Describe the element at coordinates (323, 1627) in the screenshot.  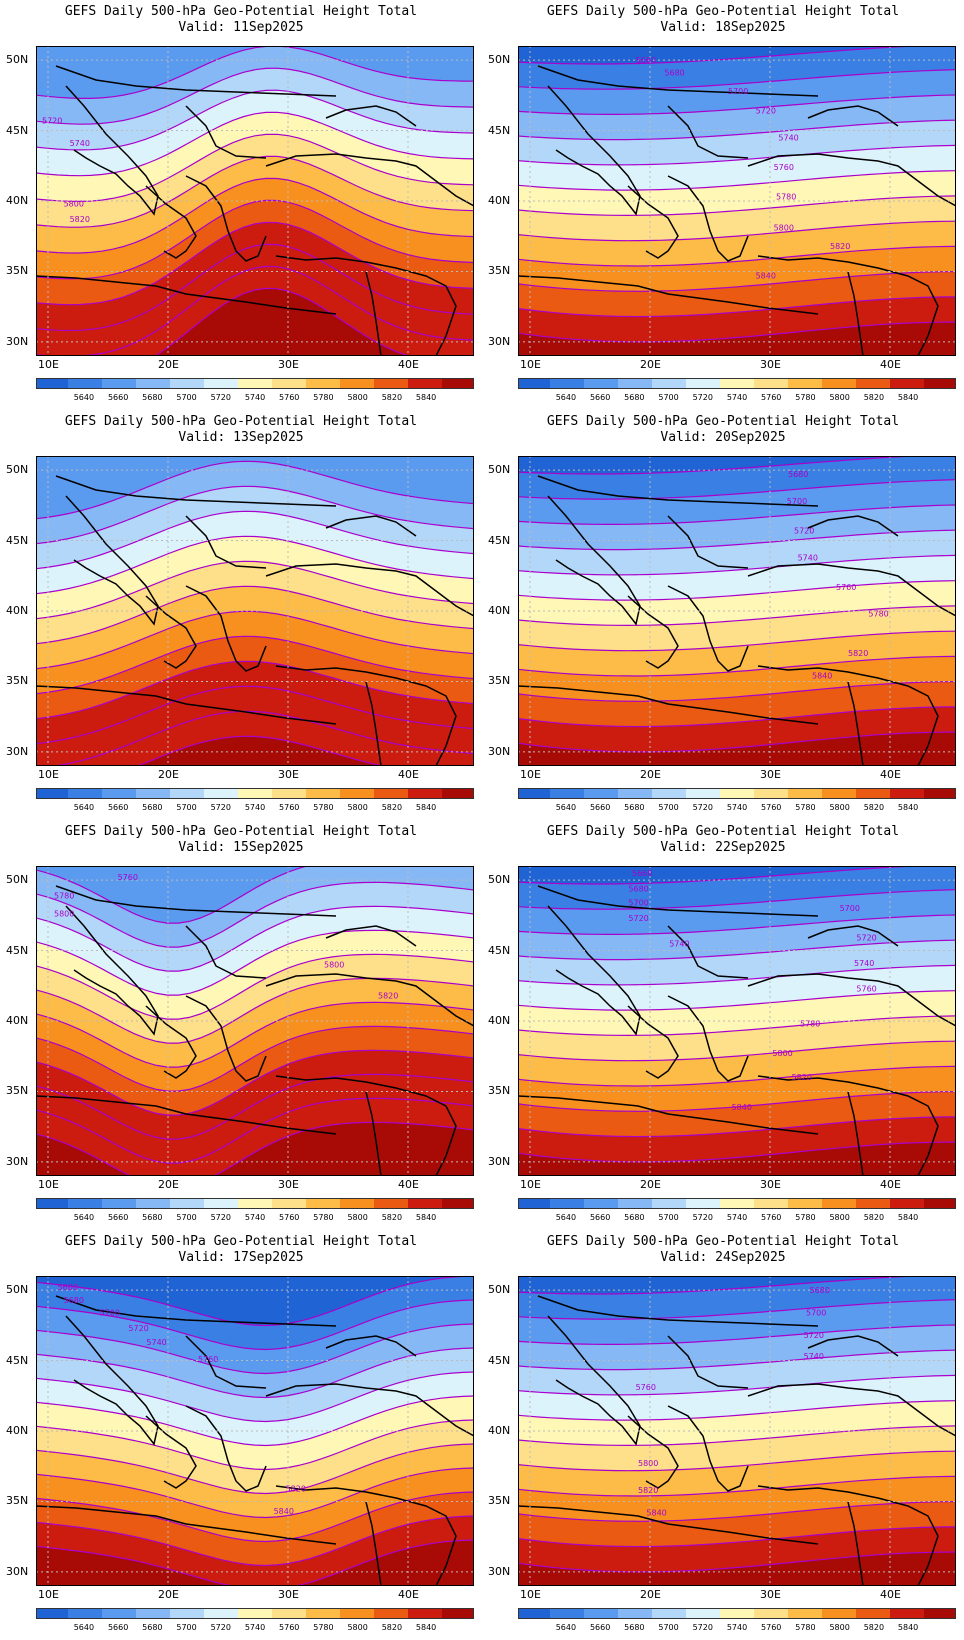
I see `colorbar-tick-label: 5780` at that location.